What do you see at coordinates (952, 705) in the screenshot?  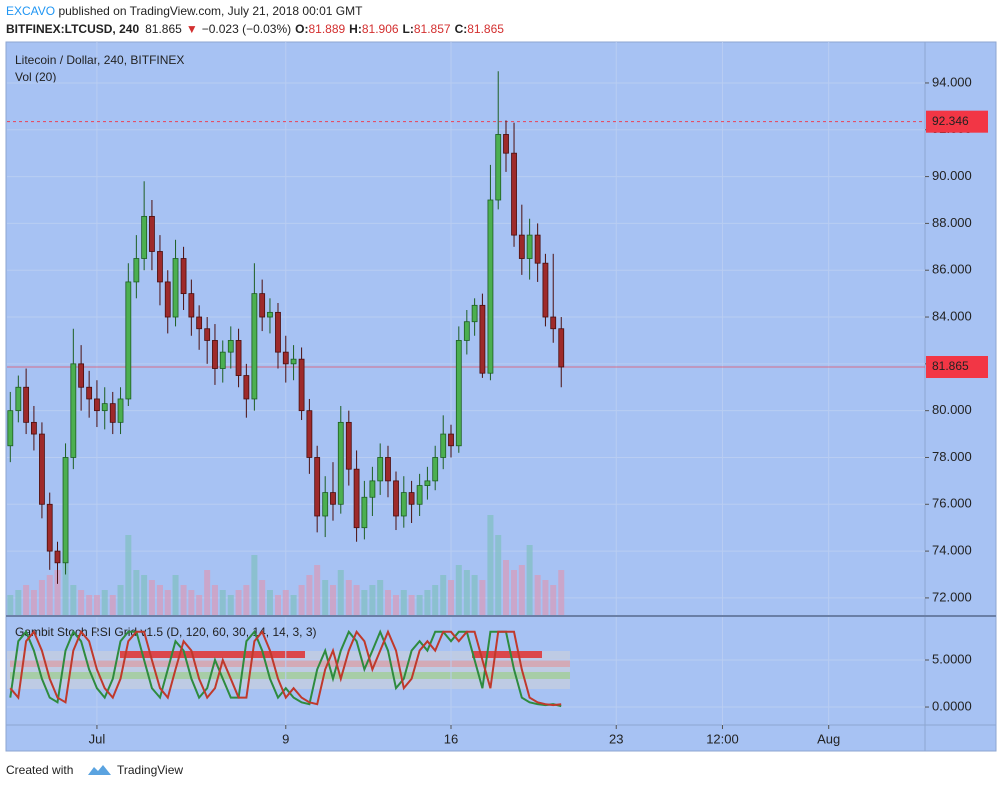 I see `y-tick-label: 0.0000` at bounding box center [952, 705].